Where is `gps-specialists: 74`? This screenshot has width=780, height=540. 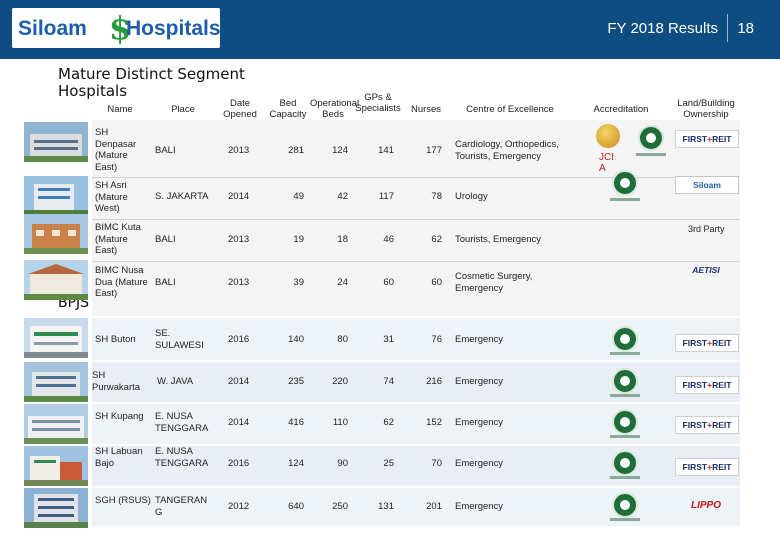 gps-specialists: 74 is located at coordinates (388, 381).